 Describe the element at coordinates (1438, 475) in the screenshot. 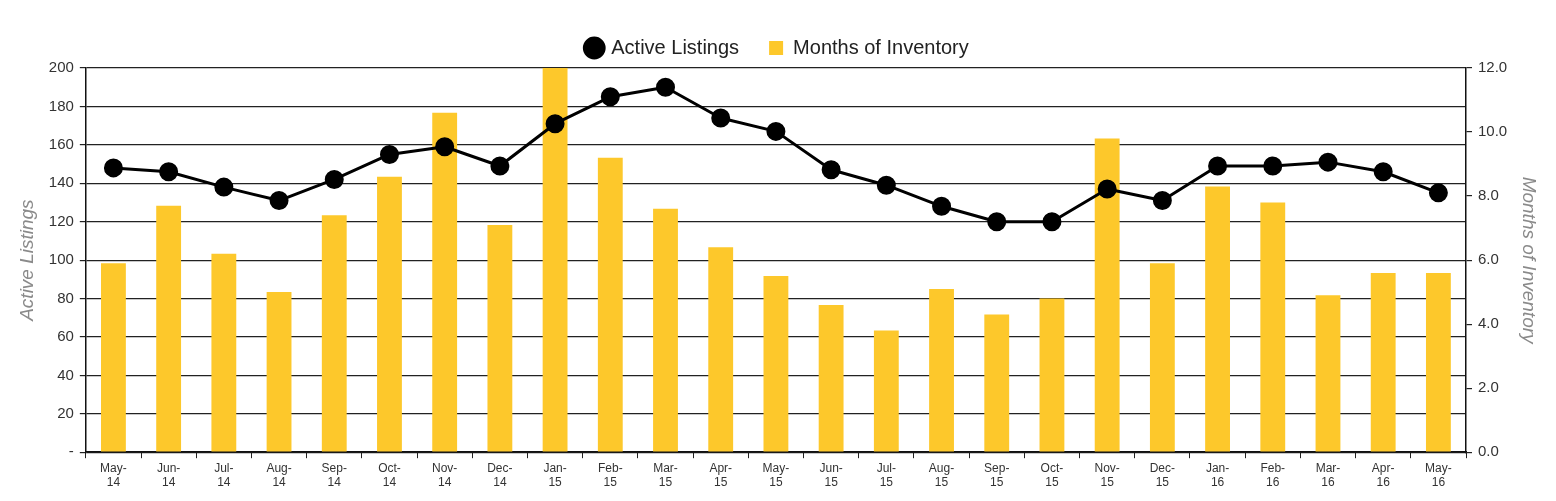

I see `x-tick-label: May-16` at that location.